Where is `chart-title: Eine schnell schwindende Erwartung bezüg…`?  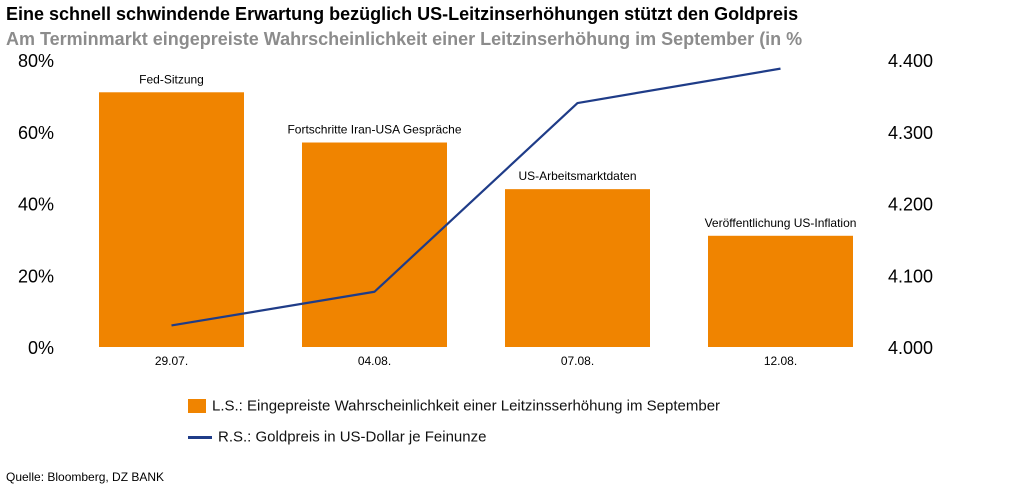 chart-title: Eine schnell schwindende Erwartung bezüg… is located at coordinates (402, 14).